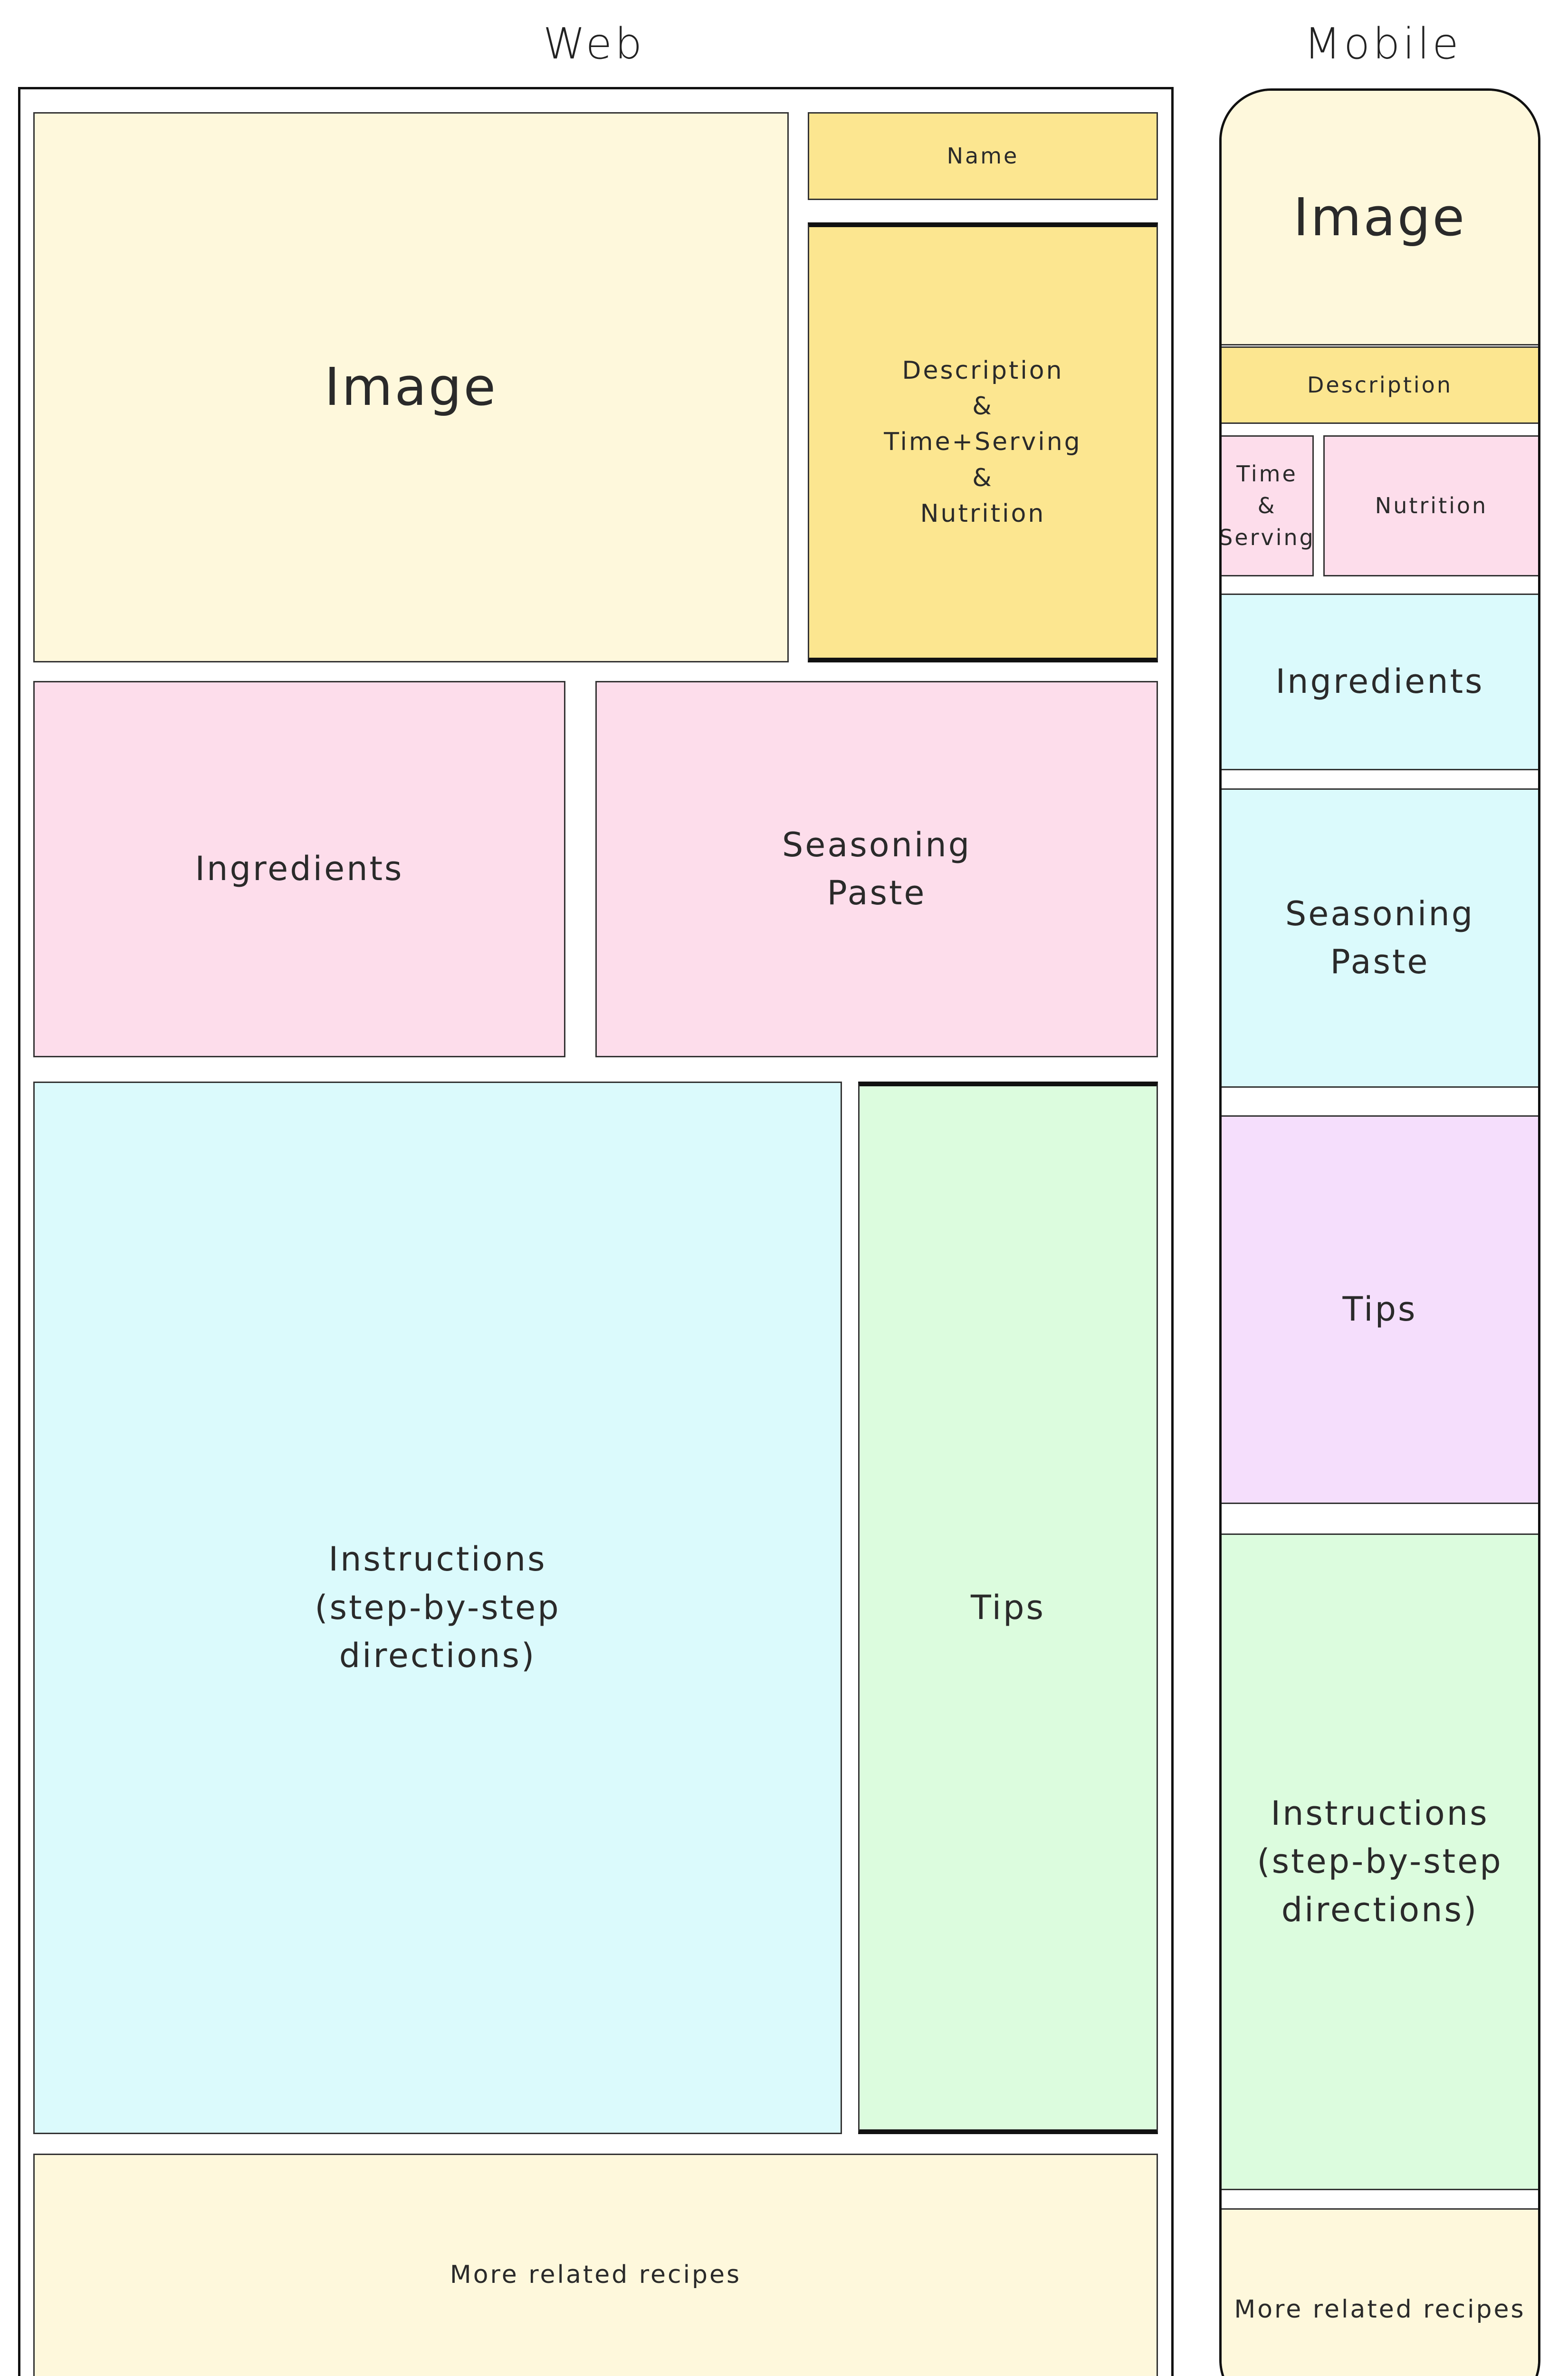 The width and height of the screenshot is (1568, 2376). Describe the element at coordinates (1380, 218) in the screenshot. I see `mobile-image-block: Image` at that location.